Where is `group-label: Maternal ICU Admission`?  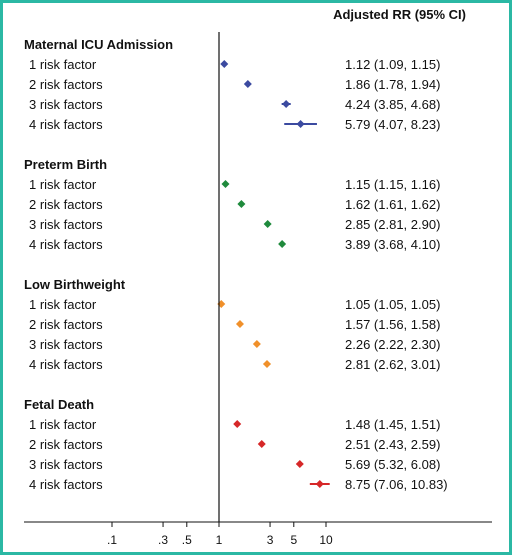 group-label: Maternal ICU Admission is located at coordinates (98, 44).